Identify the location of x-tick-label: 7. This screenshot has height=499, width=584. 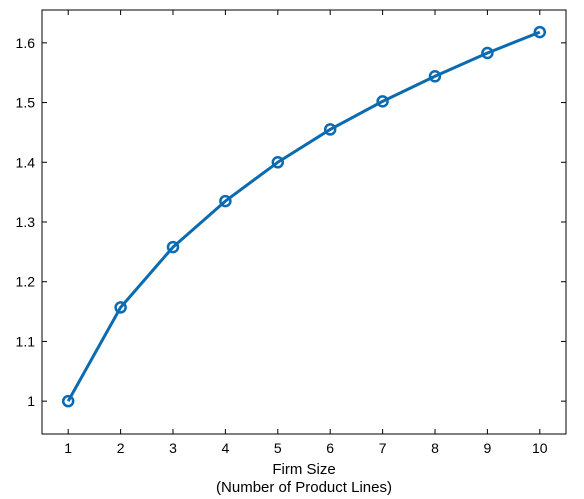
(383, 448).